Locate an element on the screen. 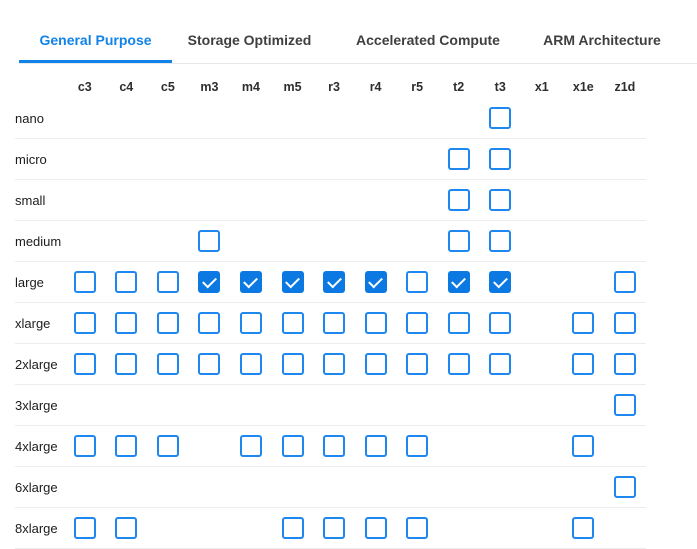 The image size is (697, 549). checkbox-x1e-2xlarge is located at coordinates (583, 364).